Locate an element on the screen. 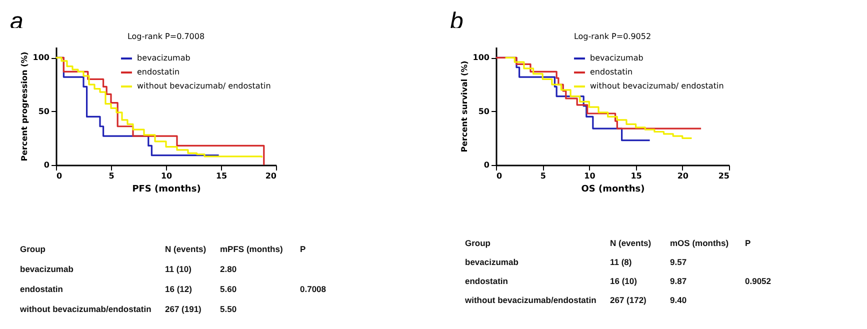 The height and width of the screenshot is (329, 867). text: 16 (10) is located at coordinates (623, 281).